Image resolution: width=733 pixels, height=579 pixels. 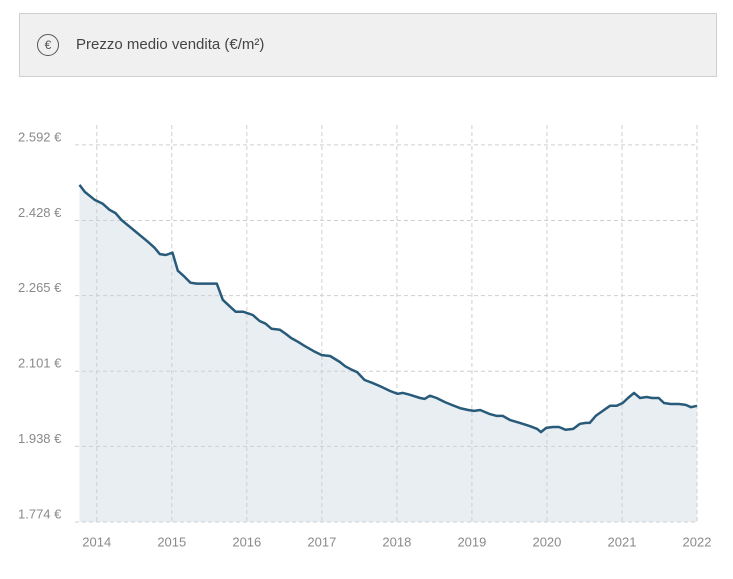 What do you see at coordinates (40, 438) in the screenshot?
I see `y-tick-label: 1.938 €` at bounding box center [40, 438].